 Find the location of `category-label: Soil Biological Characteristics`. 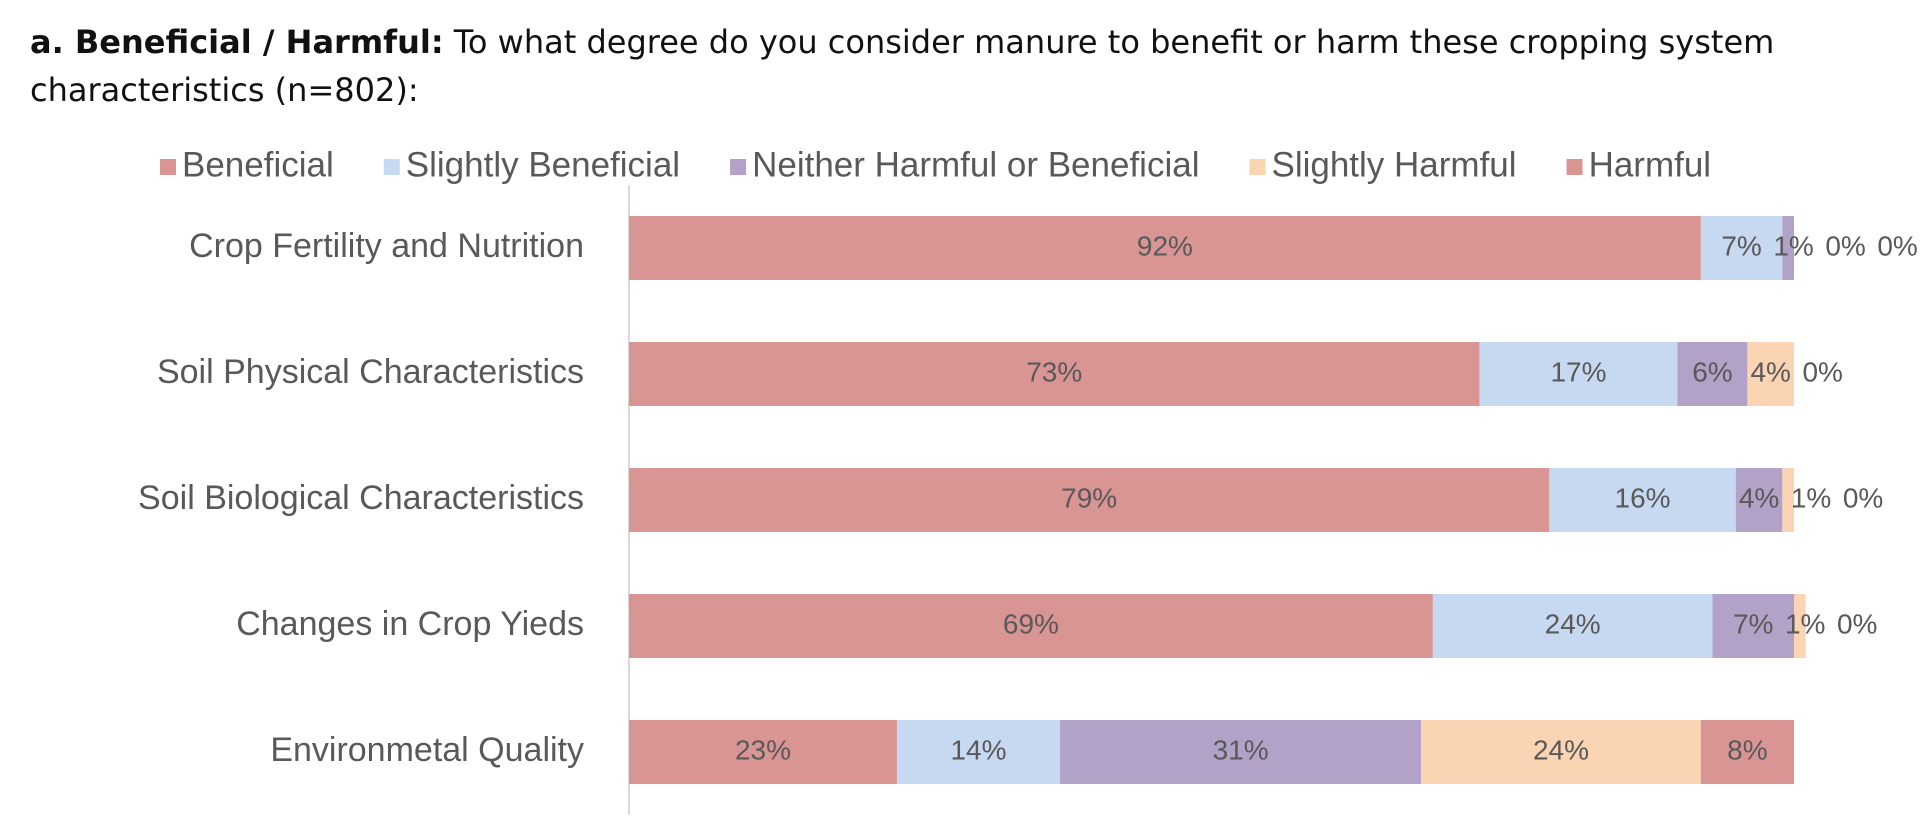

category-label: Soil Biological Characteristics is located at coordinates (361, 498).